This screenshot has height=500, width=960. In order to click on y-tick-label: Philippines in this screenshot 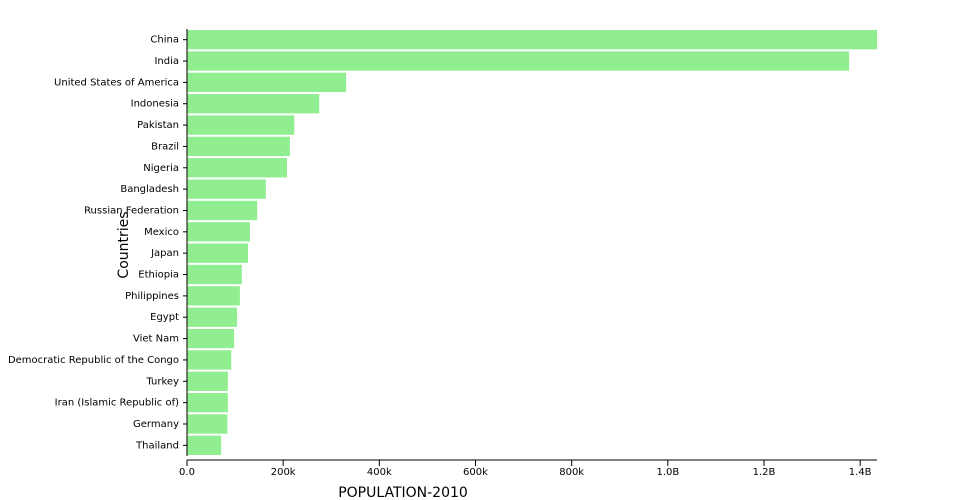, I will do `click(152, 296)`.